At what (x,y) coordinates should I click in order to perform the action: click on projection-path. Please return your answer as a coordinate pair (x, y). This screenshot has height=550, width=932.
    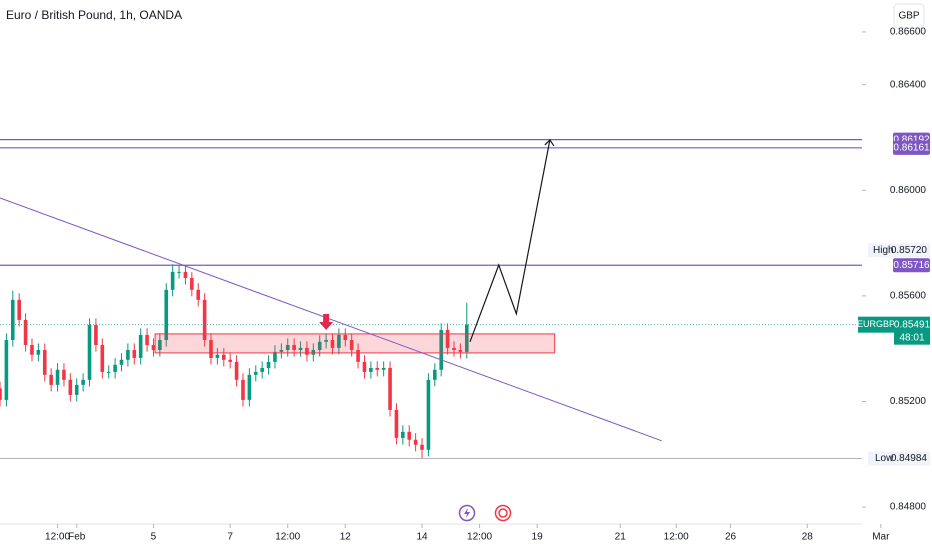
    Looking at the image, I should click on (510, 241).